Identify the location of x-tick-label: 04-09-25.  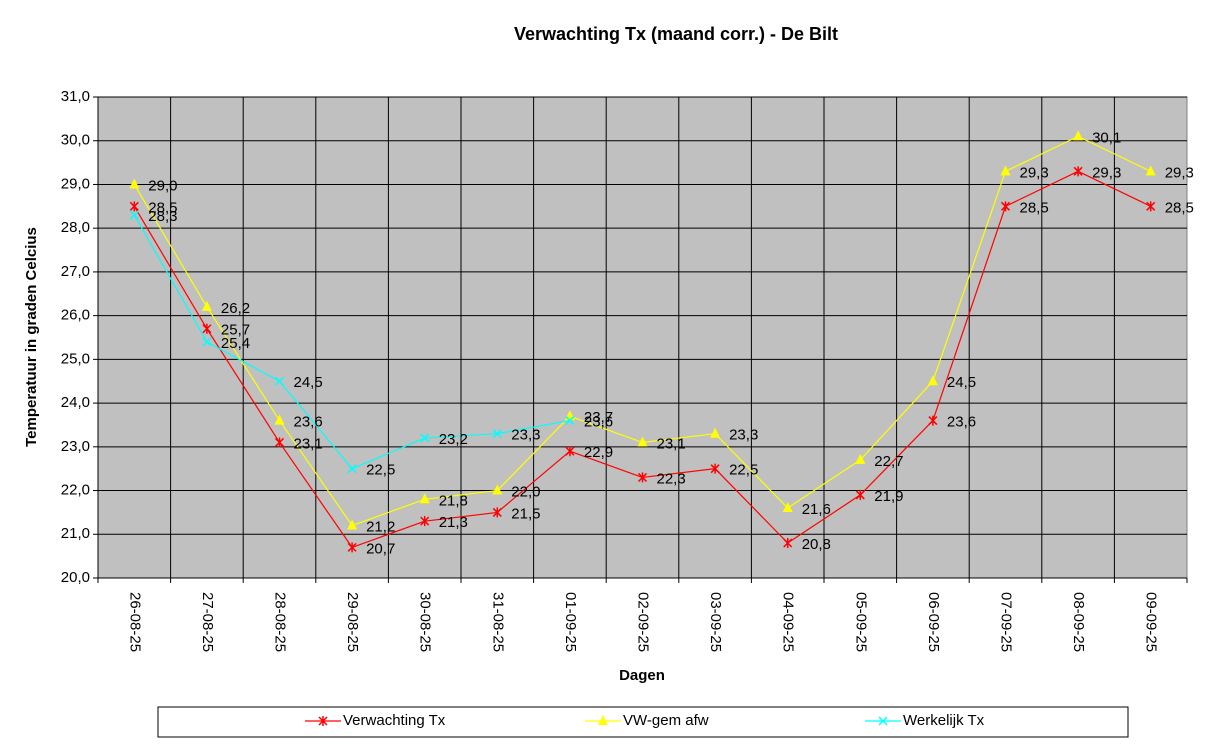
(788, 622).